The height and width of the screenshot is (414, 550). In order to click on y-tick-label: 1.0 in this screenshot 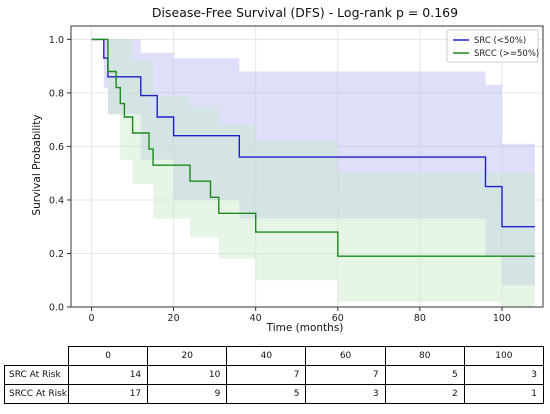, I will do `click(56, 40)`.